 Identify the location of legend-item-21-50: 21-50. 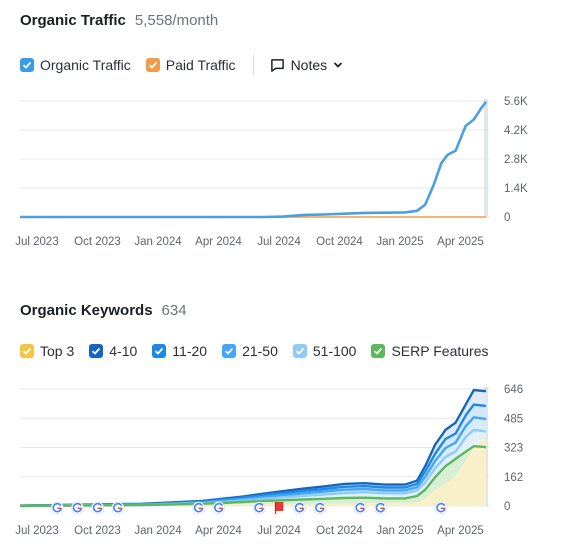
(250, 351).